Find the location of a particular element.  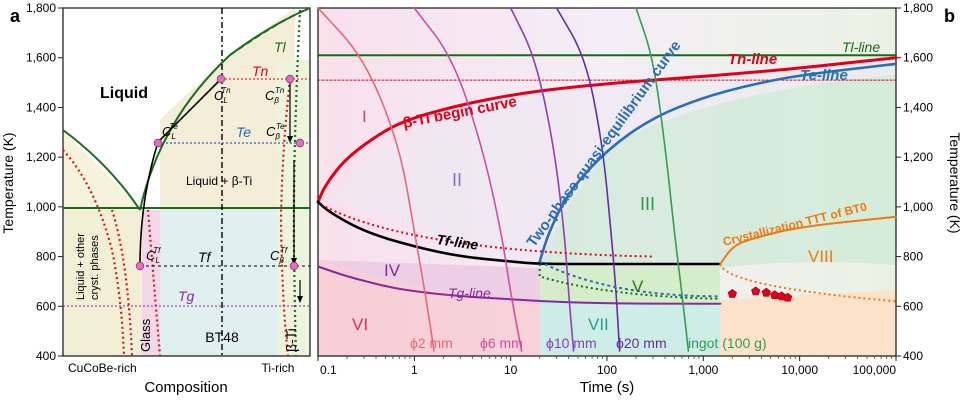

y-tick-label-left: 1,400 is located at coordinates (41, 107).